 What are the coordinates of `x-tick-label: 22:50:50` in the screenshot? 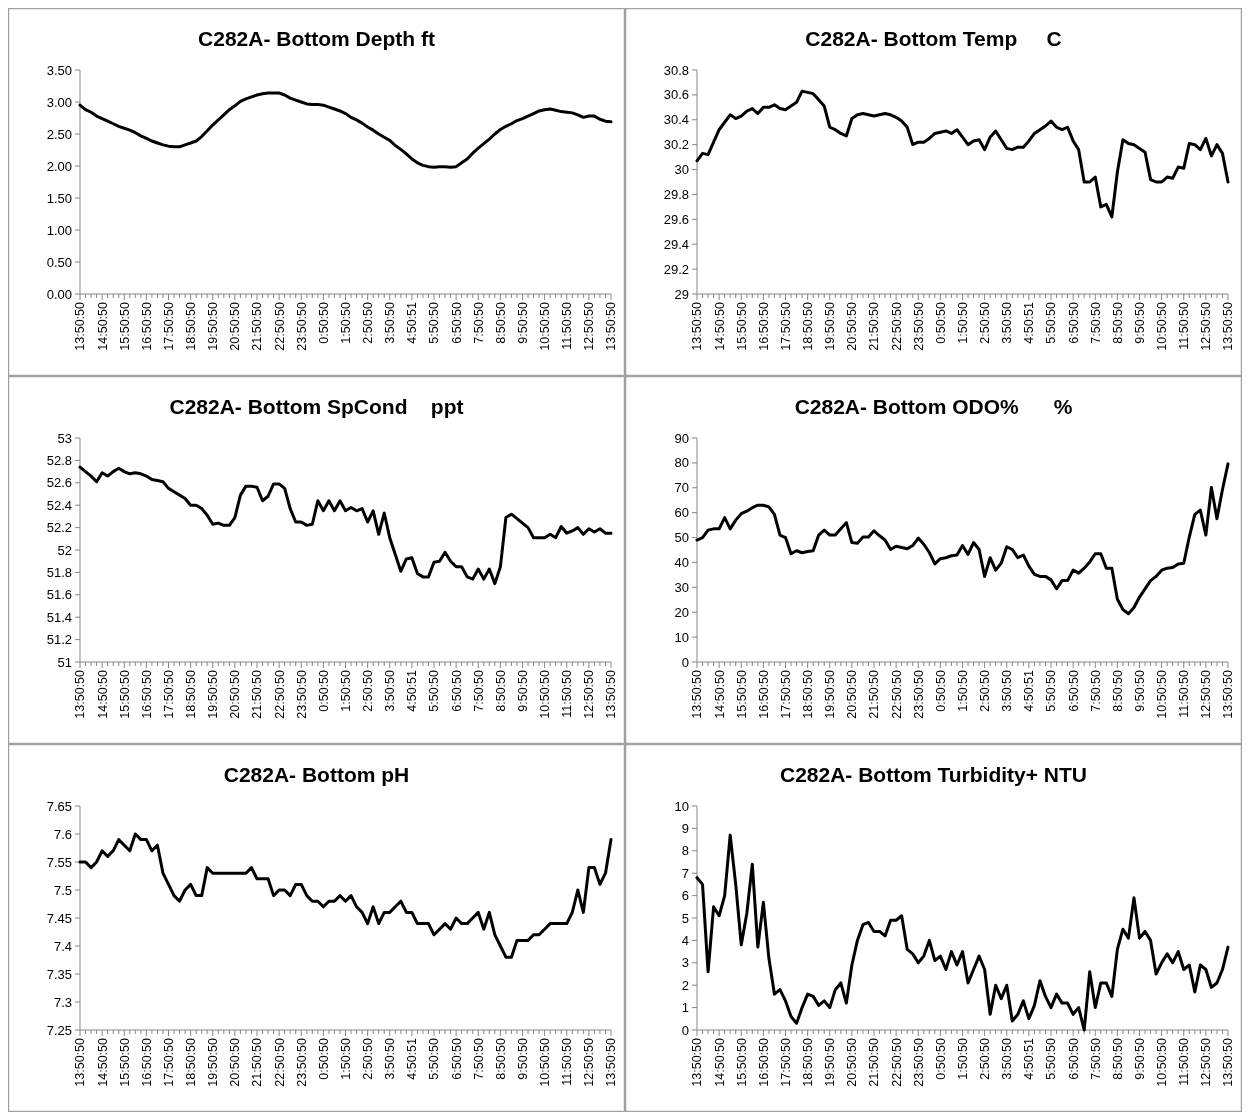 It's located at (896, 326).